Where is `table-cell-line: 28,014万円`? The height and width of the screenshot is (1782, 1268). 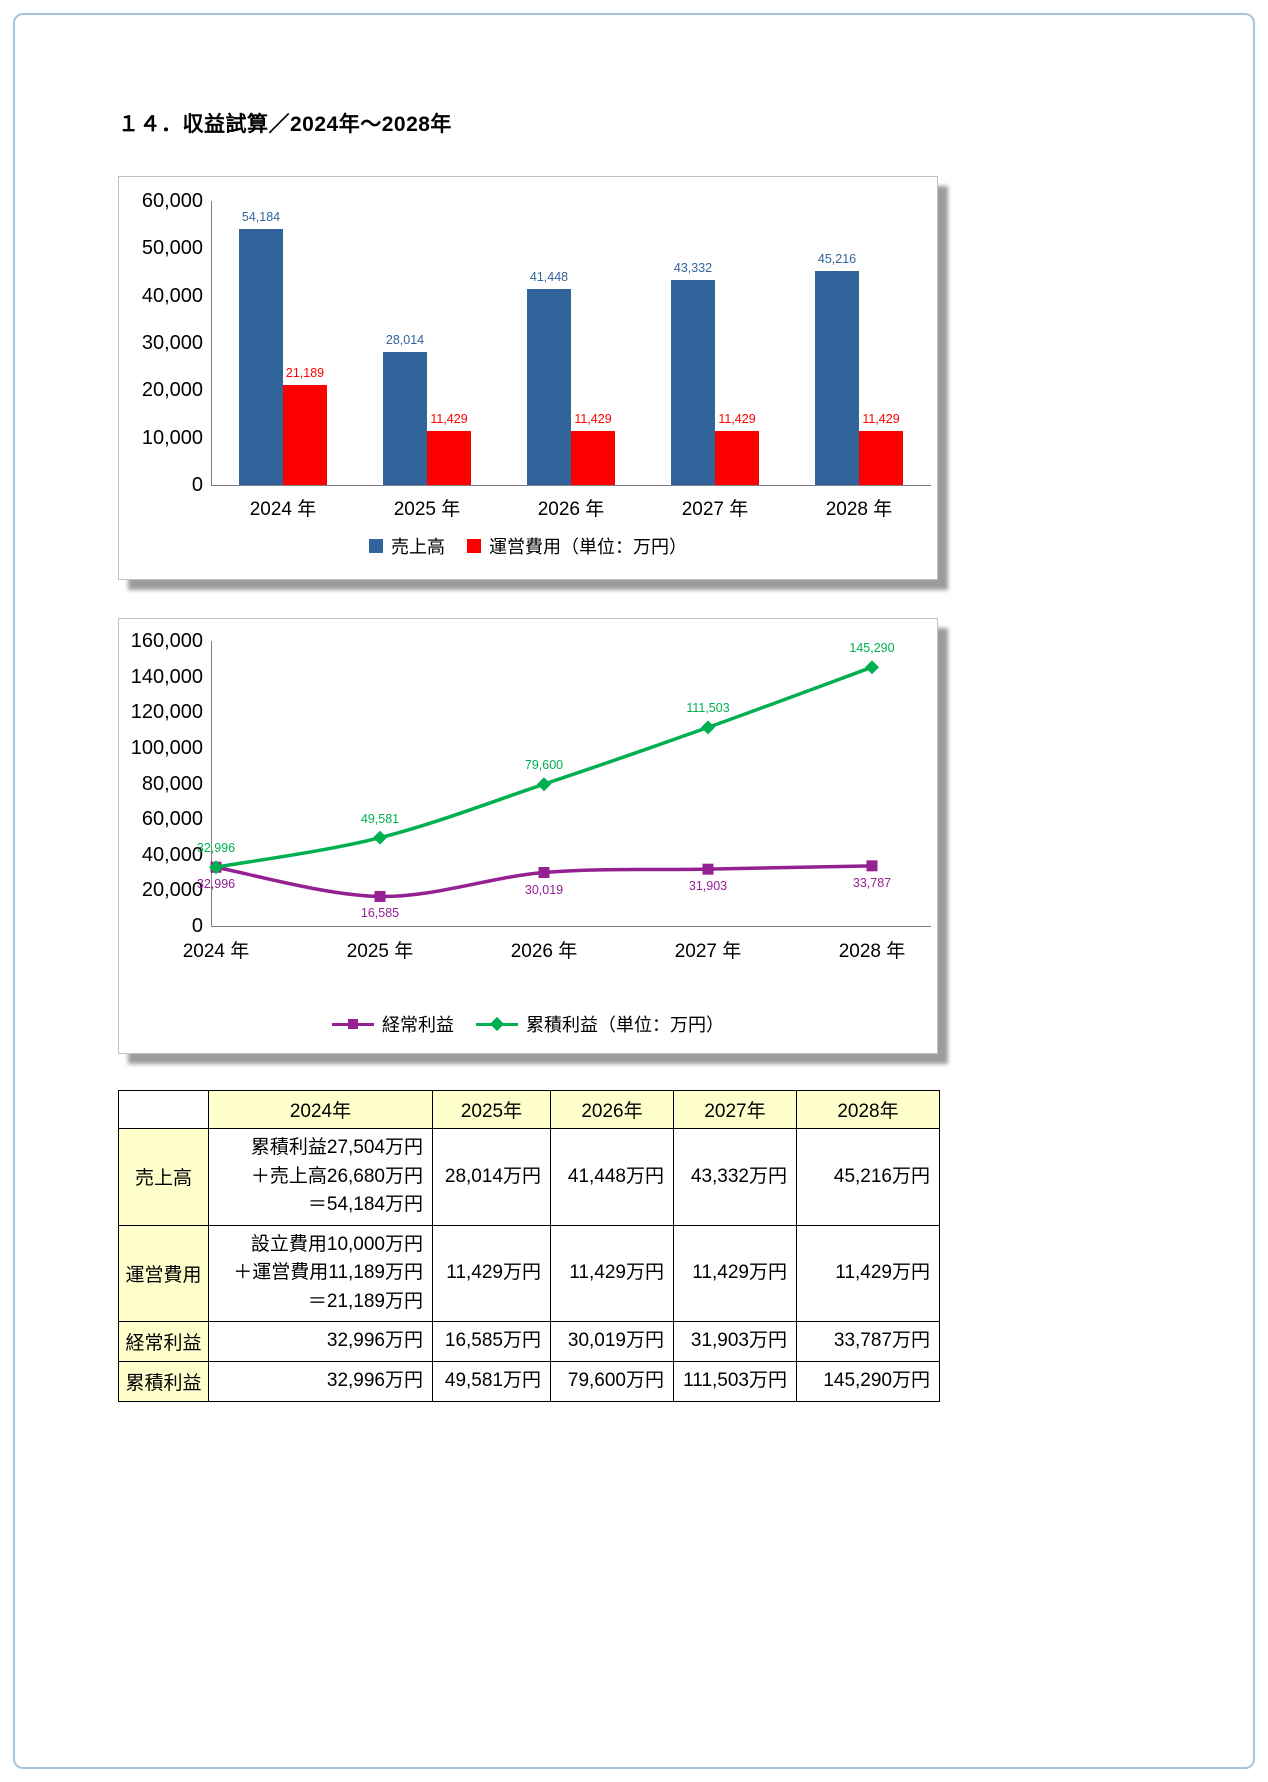
table-cell-line: 28,014万円 is located at coordinates (492, 1176).